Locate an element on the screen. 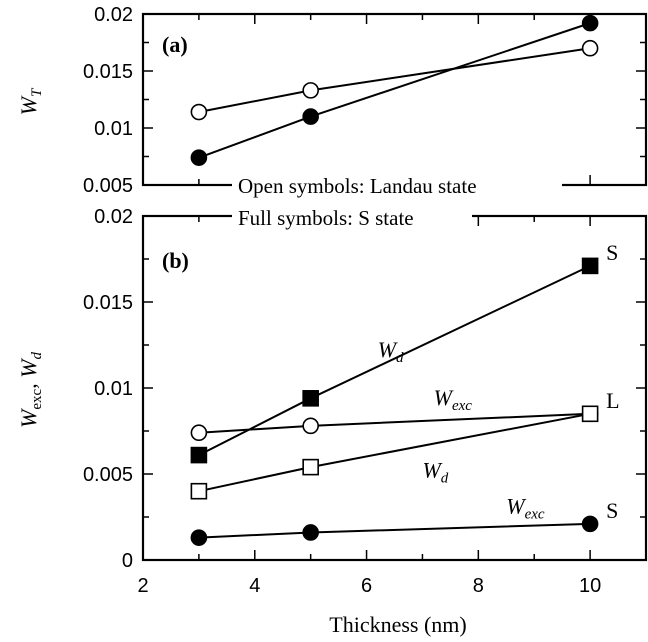 The height and width of the screenshot is (642, 648). panel-b-ytick-label: 0.02 is located at coordinates (113, 217).